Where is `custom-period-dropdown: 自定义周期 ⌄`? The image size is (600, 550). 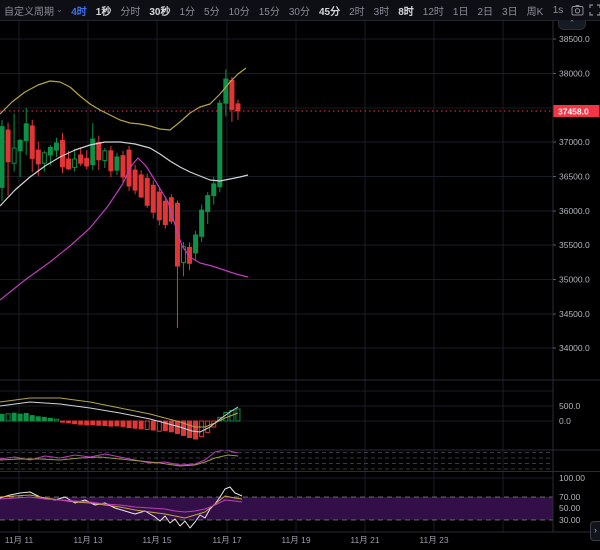
custom-period-dropdown: 自定义周期 ⌄ is located at coordinates (33, 10).